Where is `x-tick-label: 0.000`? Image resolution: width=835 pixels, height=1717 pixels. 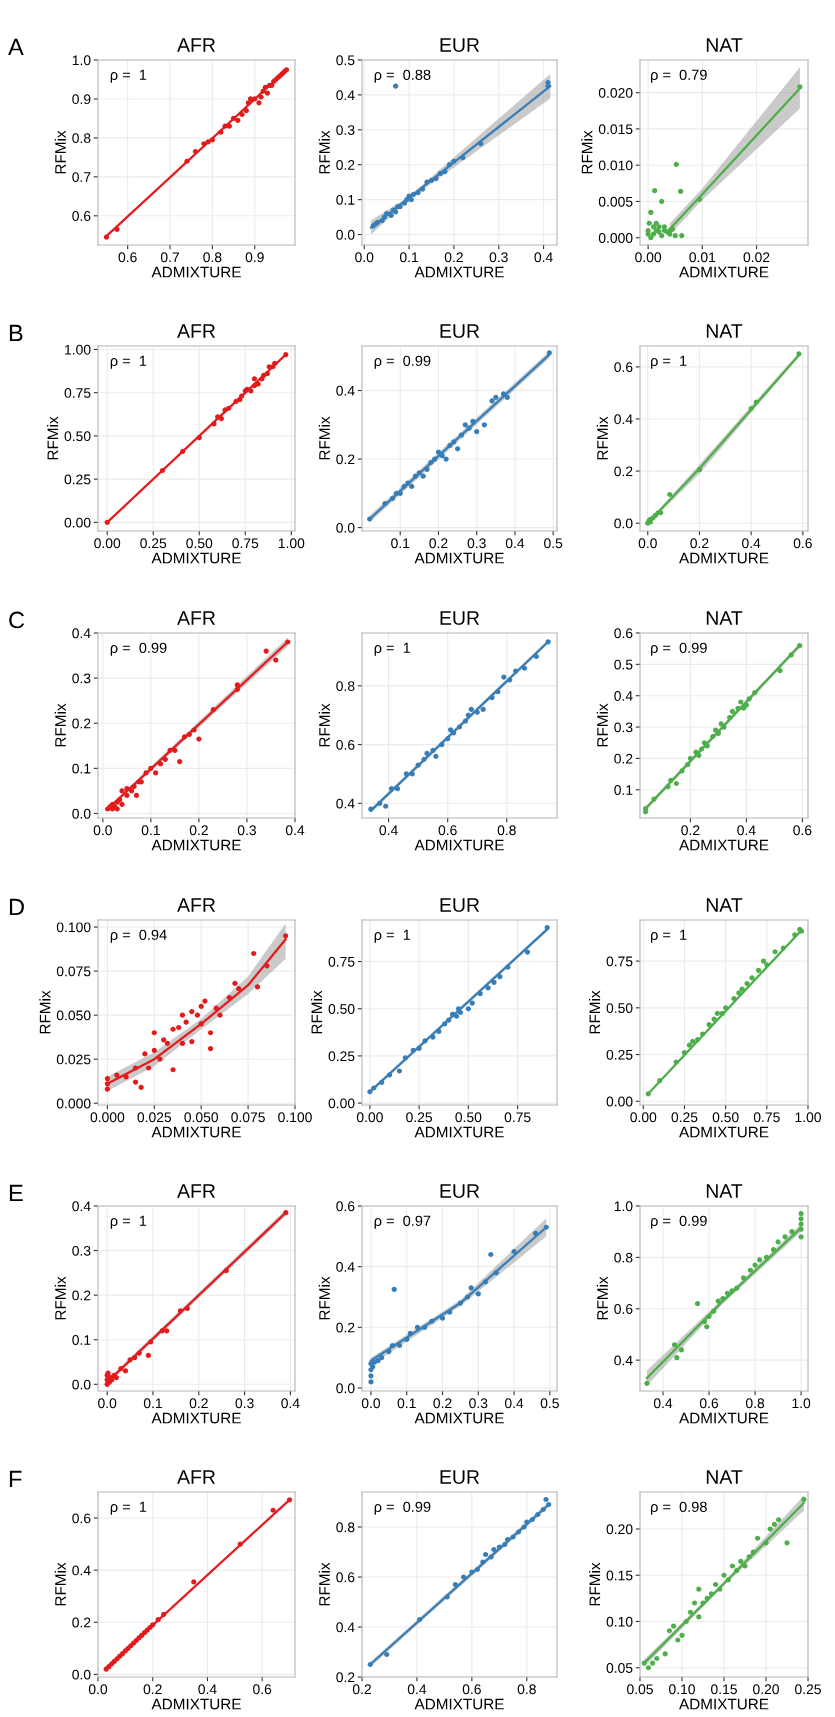
x-tick-label: 0.000 is located at coordinates (107, 1117).